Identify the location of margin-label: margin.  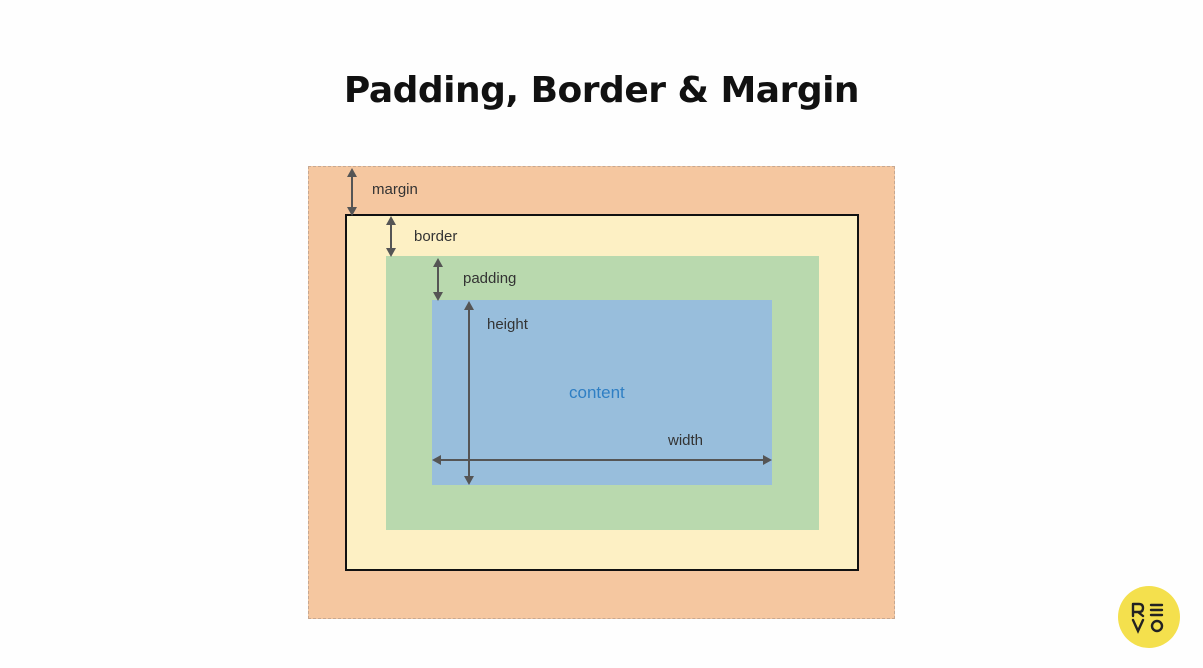
(395, 189).